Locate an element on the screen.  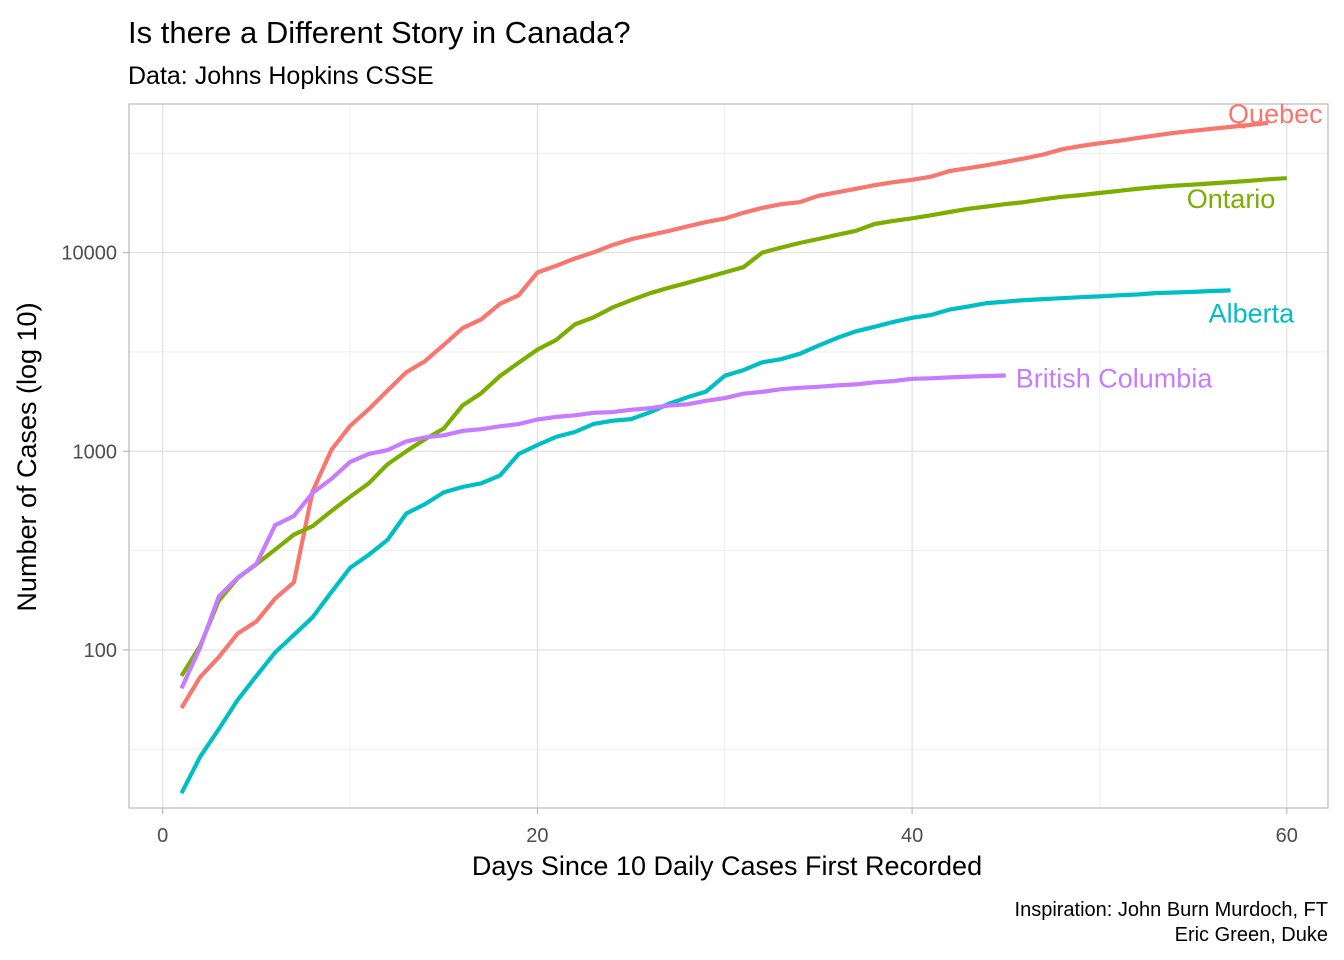
x-axis-title: Days Since 10 Daily Cases First Recorded is located at coordinates (727, 866).